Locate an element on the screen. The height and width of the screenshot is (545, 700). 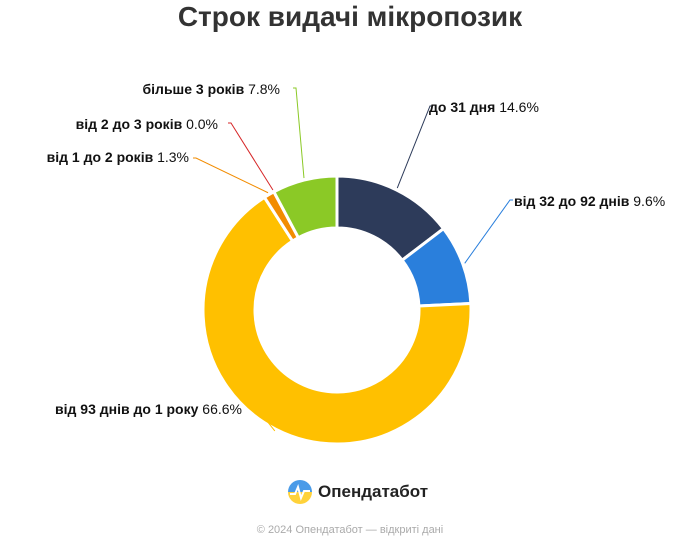
slice-label: від 93 днів до 1 року 66.6% is located at coordinates (148, 409).